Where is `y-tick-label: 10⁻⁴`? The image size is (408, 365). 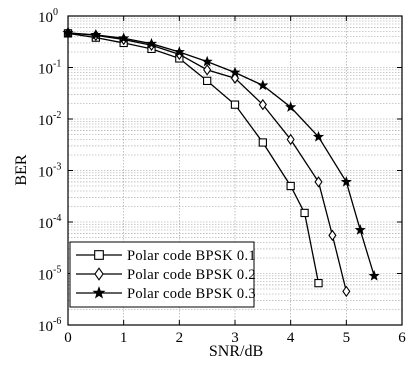
y-tick-label: 10⁻⁴ is located at coordinates (49, 222).